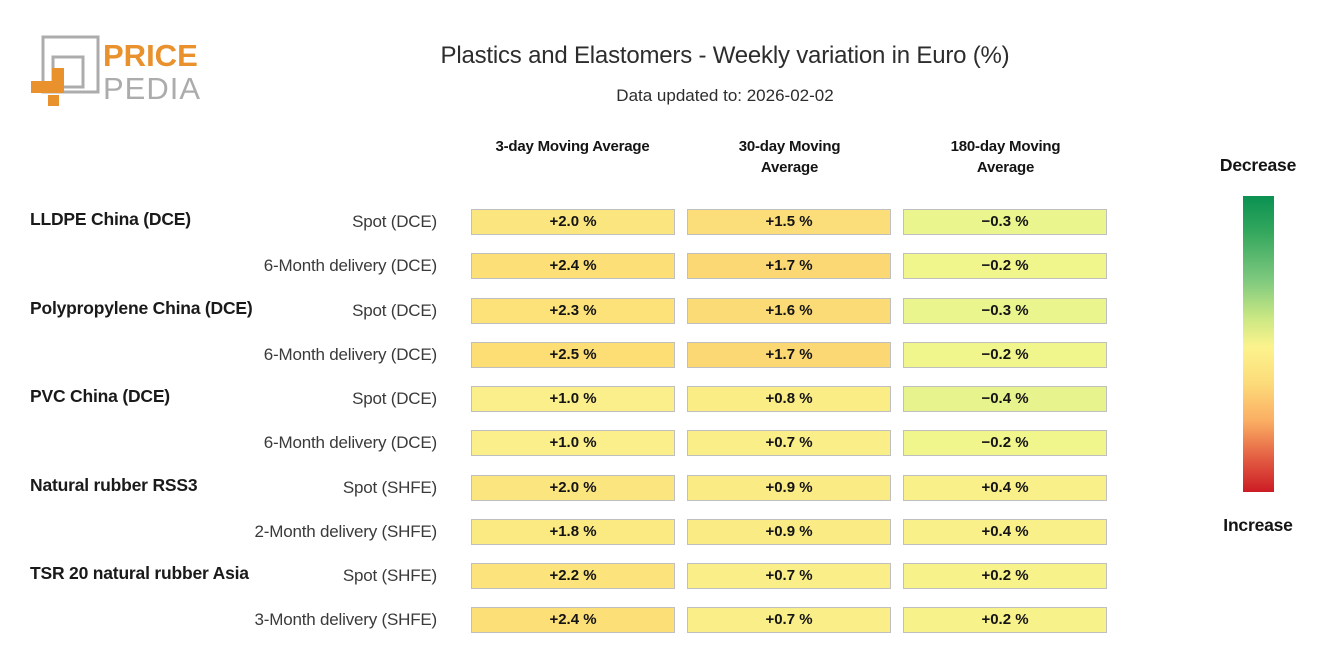  Describe the element at coordinates (789, 157) in the screenshot. I see `column-header: 30-day Moving Average` at that location.